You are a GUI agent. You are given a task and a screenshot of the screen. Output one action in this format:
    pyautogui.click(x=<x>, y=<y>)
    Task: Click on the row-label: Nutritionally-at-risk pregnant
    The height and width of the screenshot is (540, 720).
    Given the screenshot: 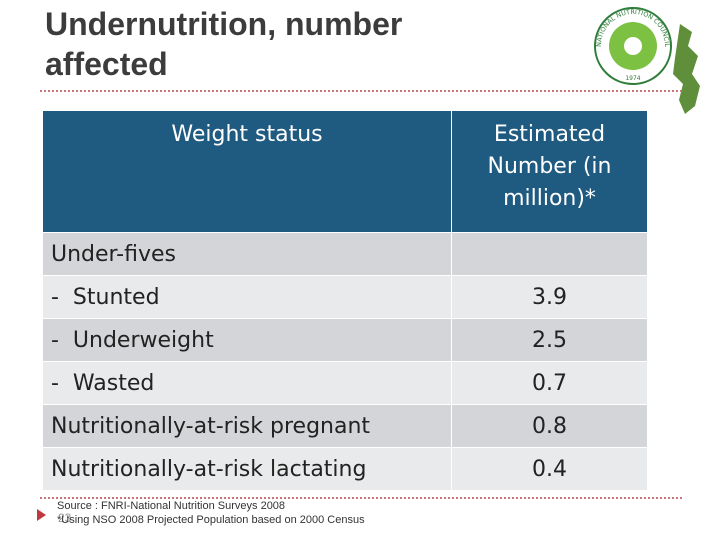 What is the action you would take?
    pyautogui.click(x=247, y=426)
    